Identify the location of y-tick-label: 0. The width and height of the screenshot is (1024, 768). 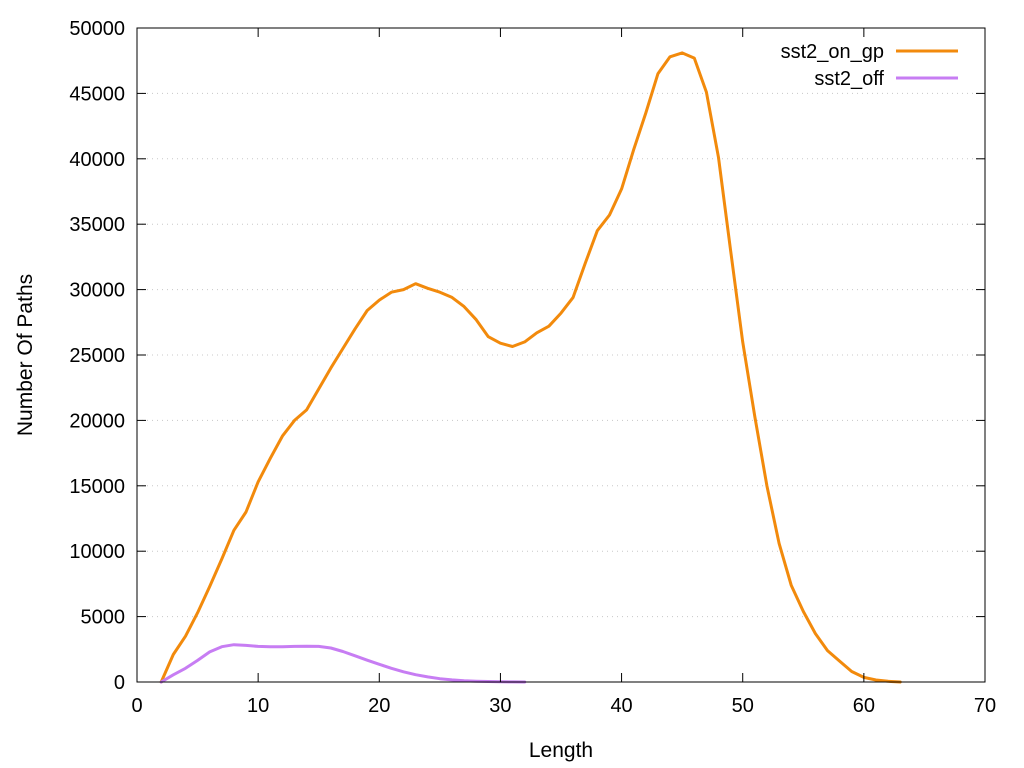
(119, 683).